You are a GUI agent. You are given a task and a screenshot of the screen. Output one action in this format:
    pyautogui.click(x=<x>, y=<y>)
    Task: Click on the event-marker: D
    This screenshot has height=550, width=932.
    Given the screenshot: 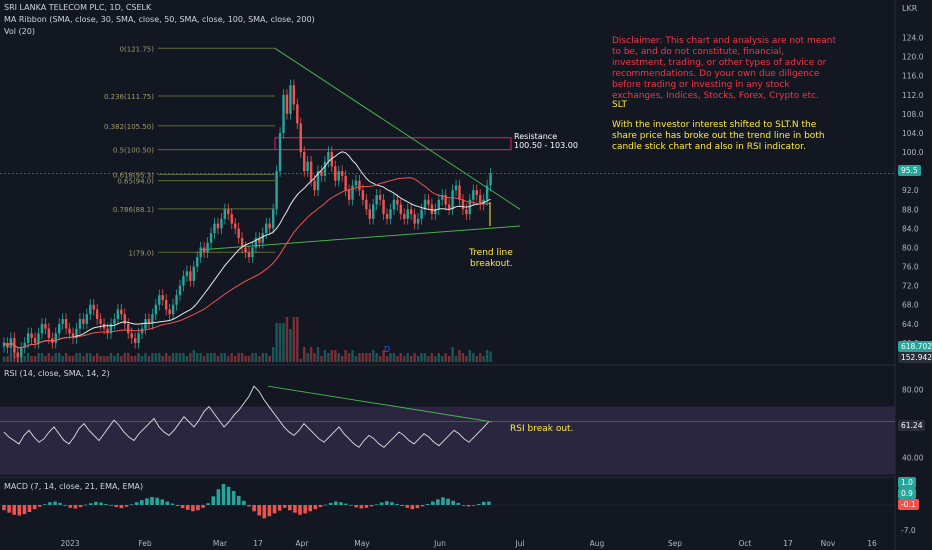 What is the action you would take?
    pyautogui.click(x=387, y=349)
    